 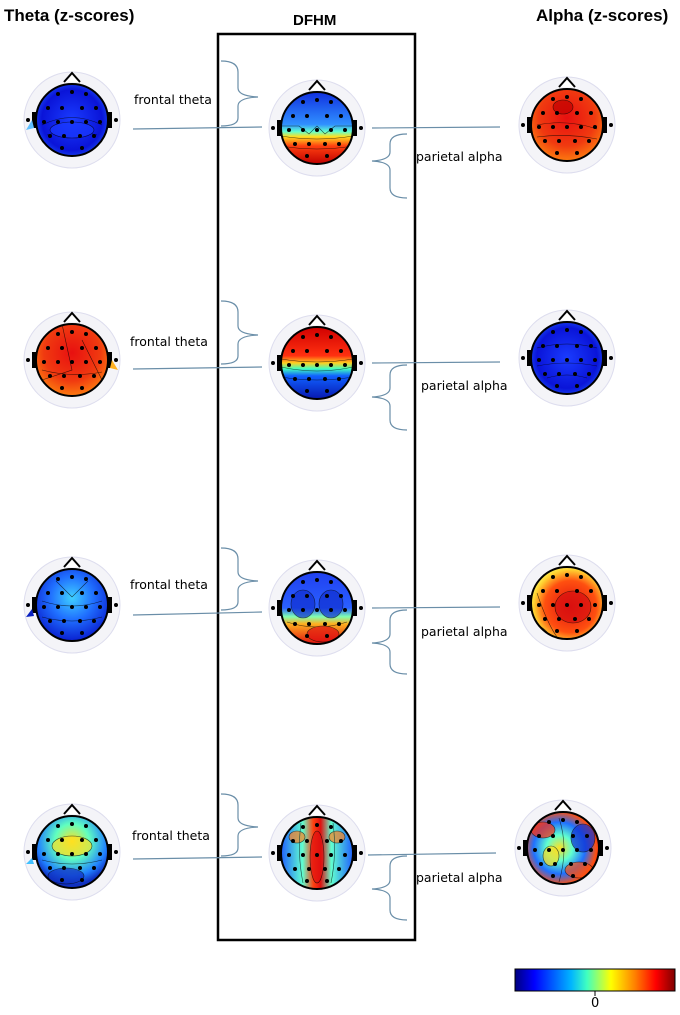 What do you see at coordinates (459, 156) in the screenshot?
I see `parietal-alpha-label-1: parietal alpha` at bounding box center [459, 156].